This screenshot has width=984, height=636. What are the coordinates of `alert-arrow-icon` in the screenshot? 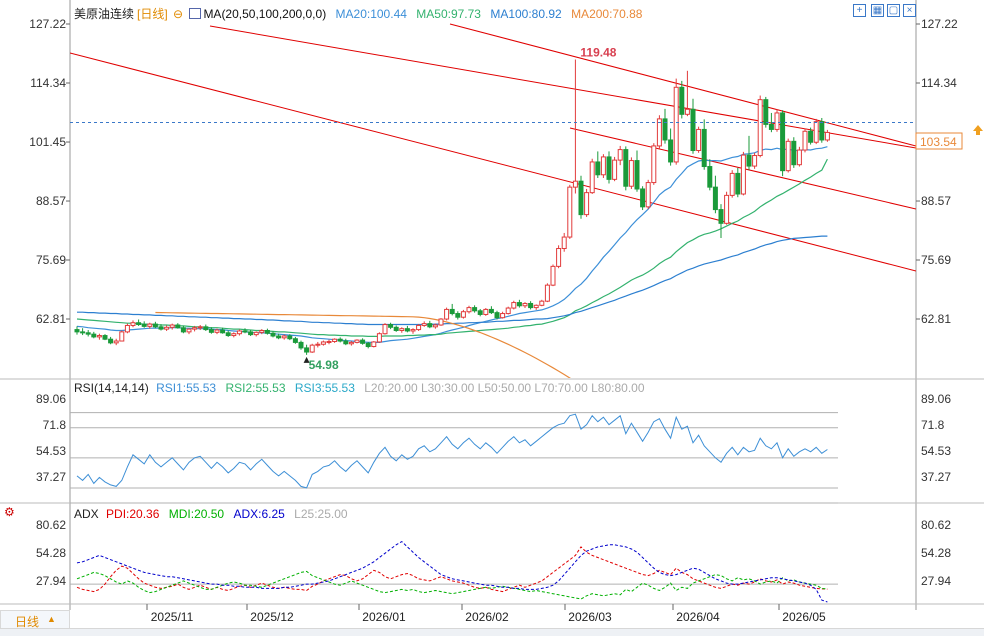 It's located at (978, 130).